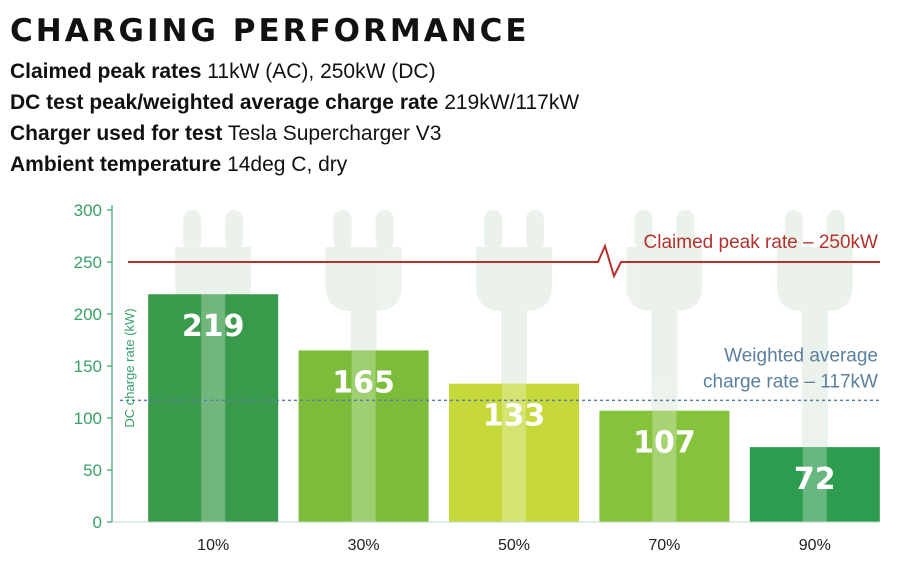 The image size is (900, 563). I want to click on spec-claimed-peak: Claimed peak rates 11kW (AC), 250kW (DC), so click(294, 71).